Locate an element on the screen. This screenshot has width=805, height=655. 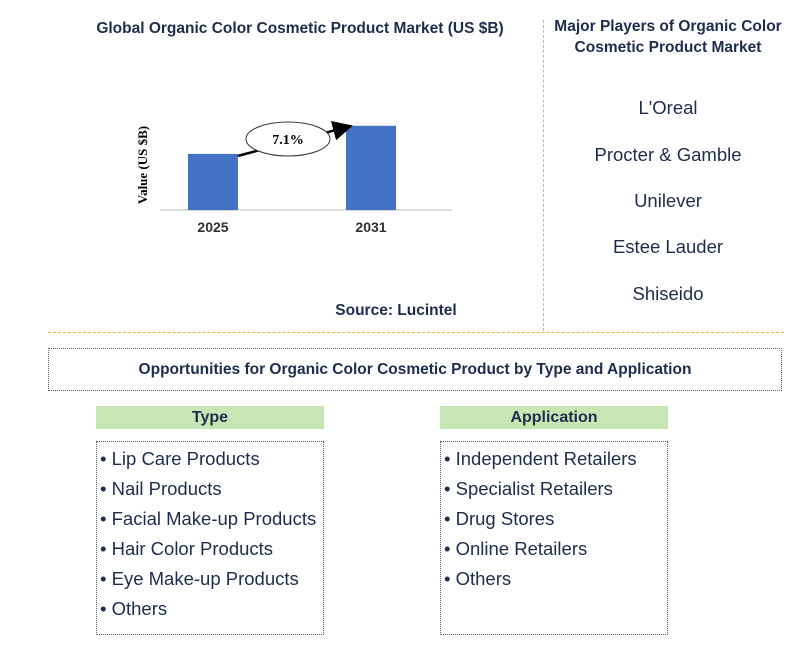
player-item: Estee Lauder is located at coordinates (668, 246).